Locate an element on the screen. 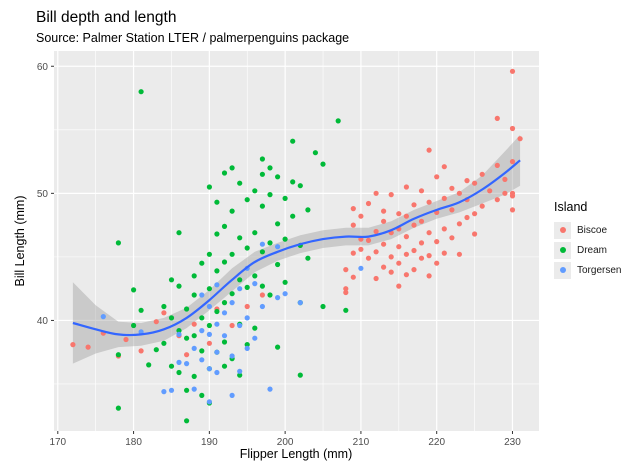 This screenshot has width=639, height=474. y-axis-label: Bill Length (mm) is located at coordinates (20, 241).